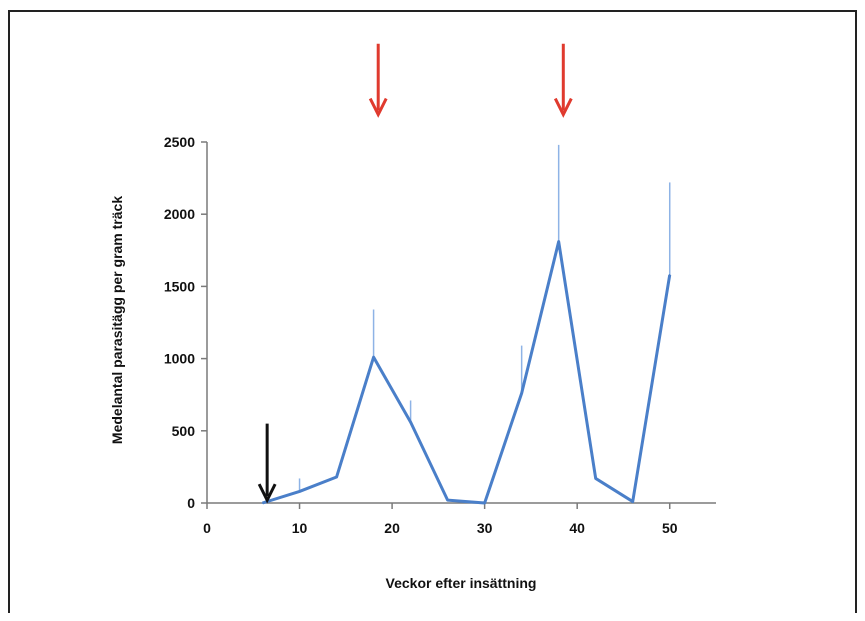 The image size is (865, 621). I want to click on x-tick-label: 0, so click(207, 528).